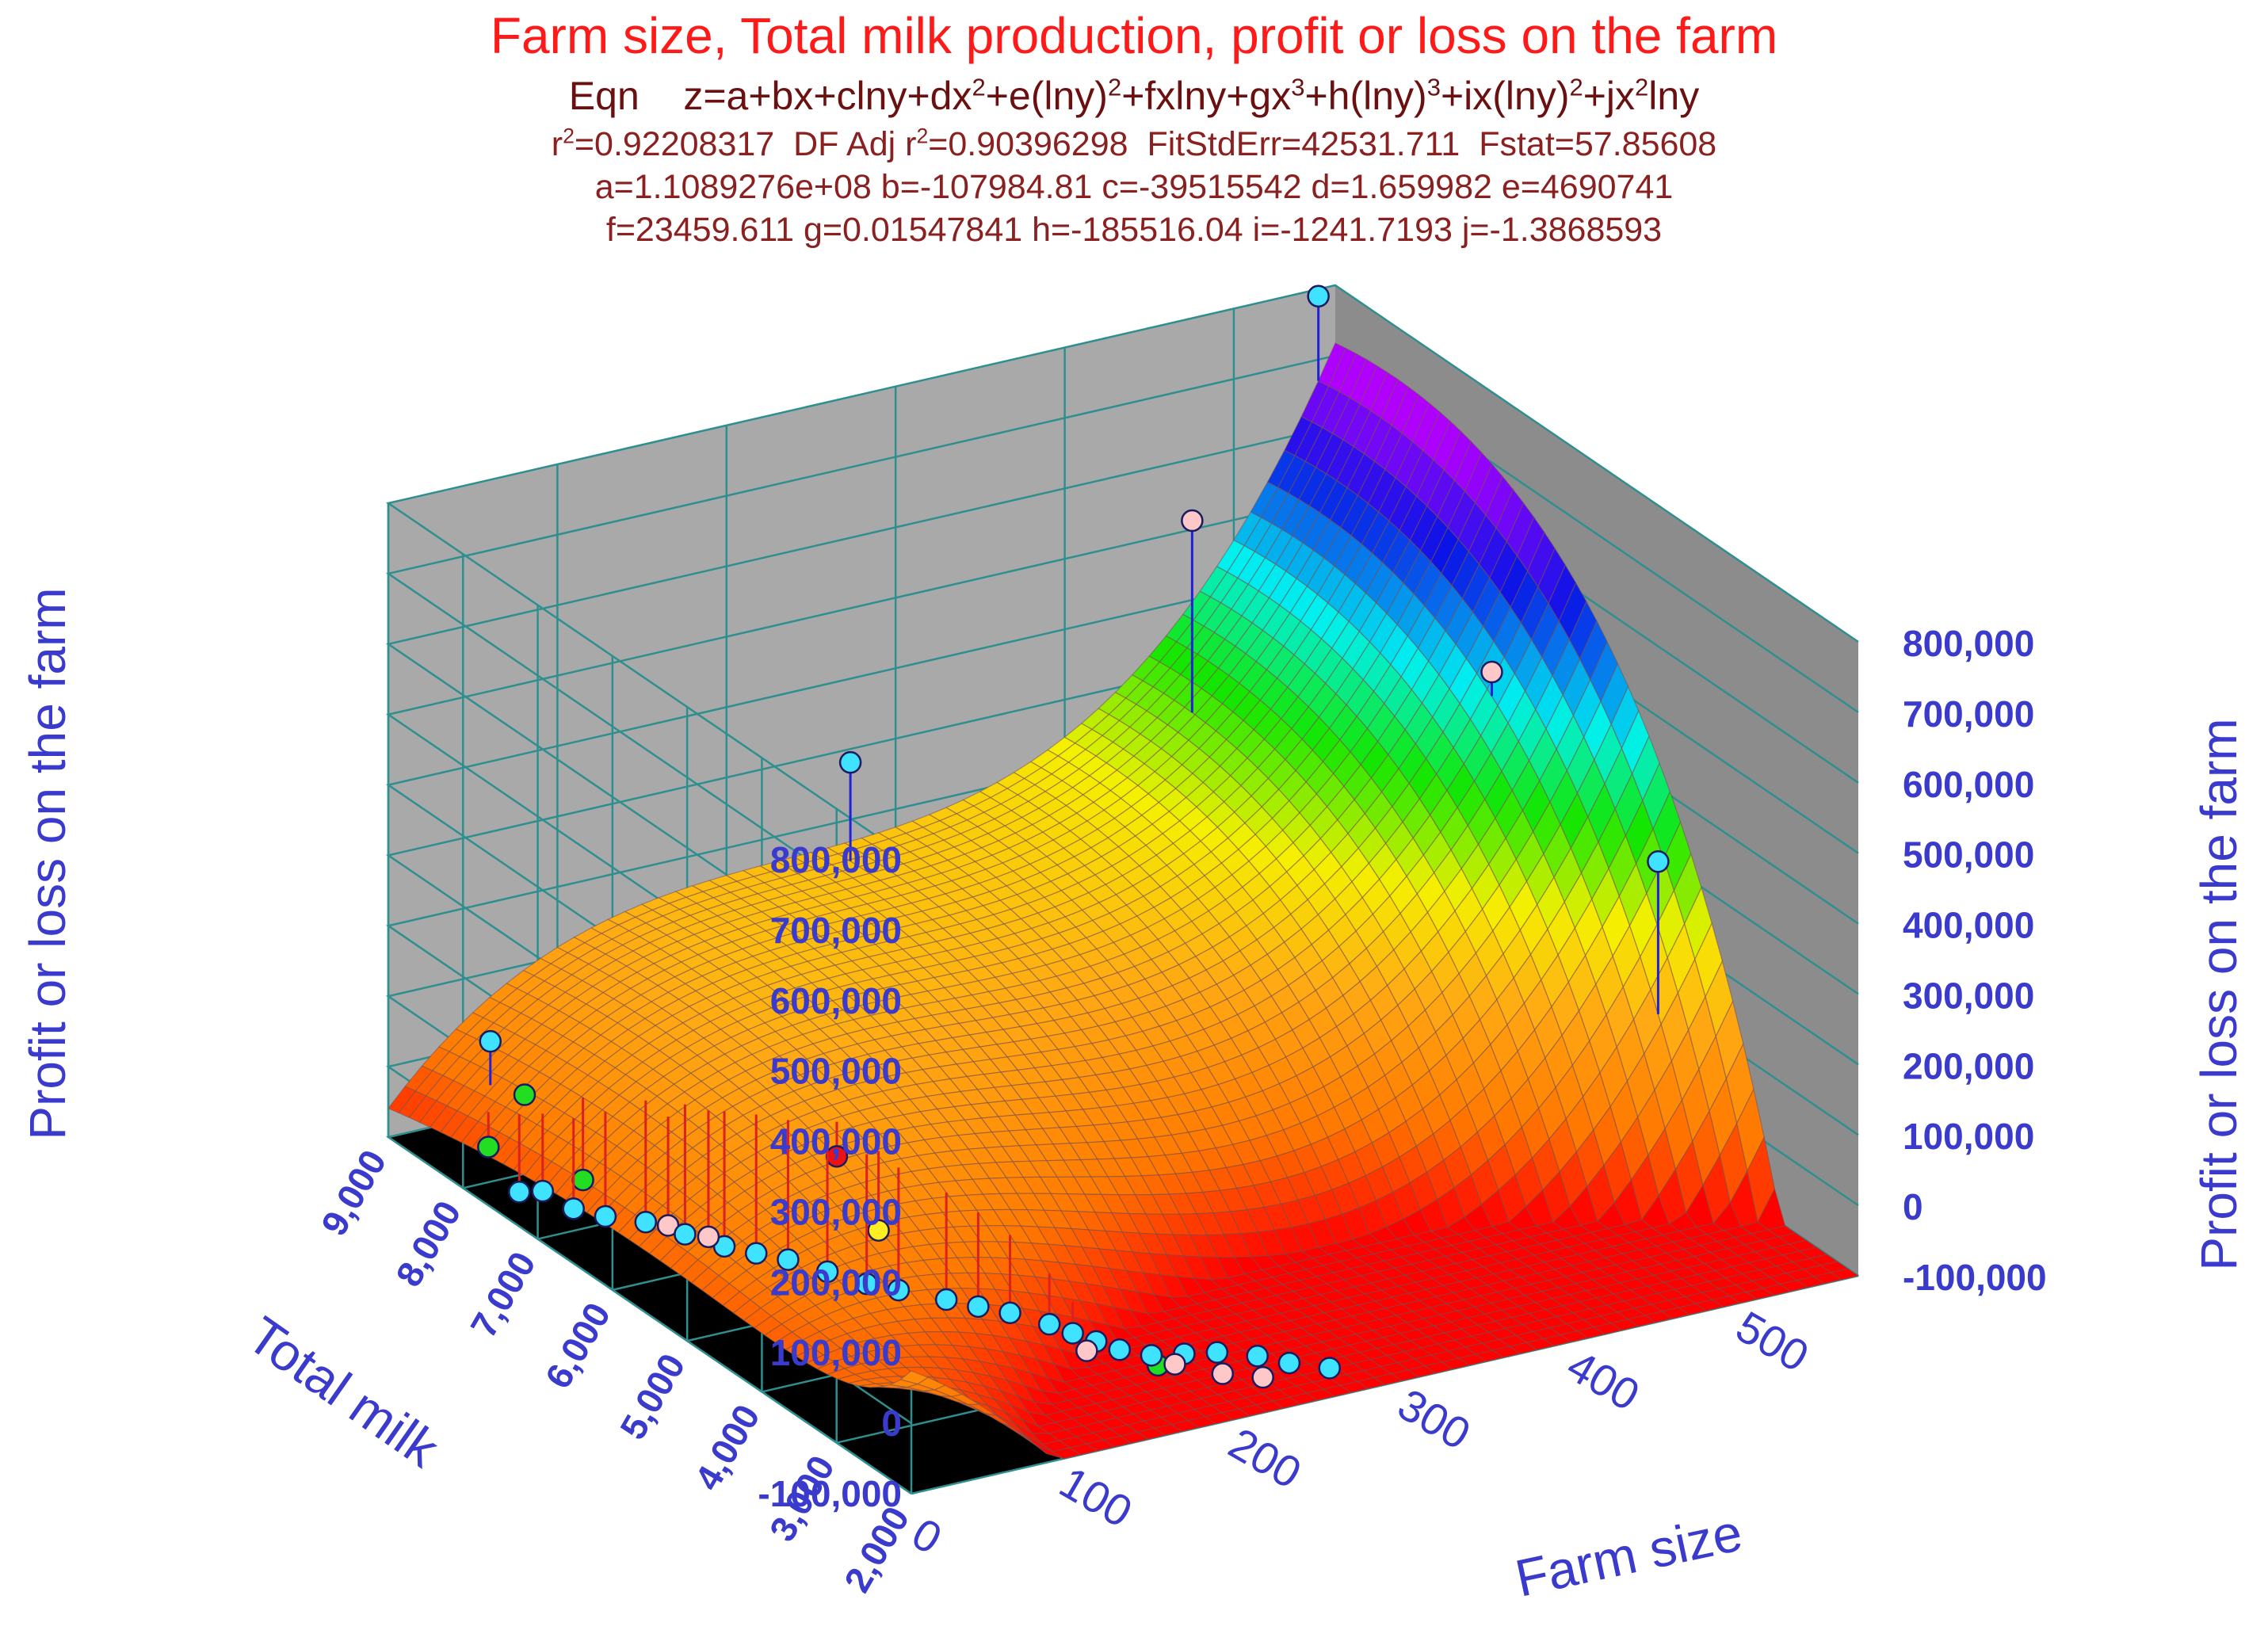 This screenshot has height=1630, width=2268. What do you see at coordinates (1206, 96) in the screenshot?
I see `equation-part: +fxlny+gx` at bounding box center [1206, 96].